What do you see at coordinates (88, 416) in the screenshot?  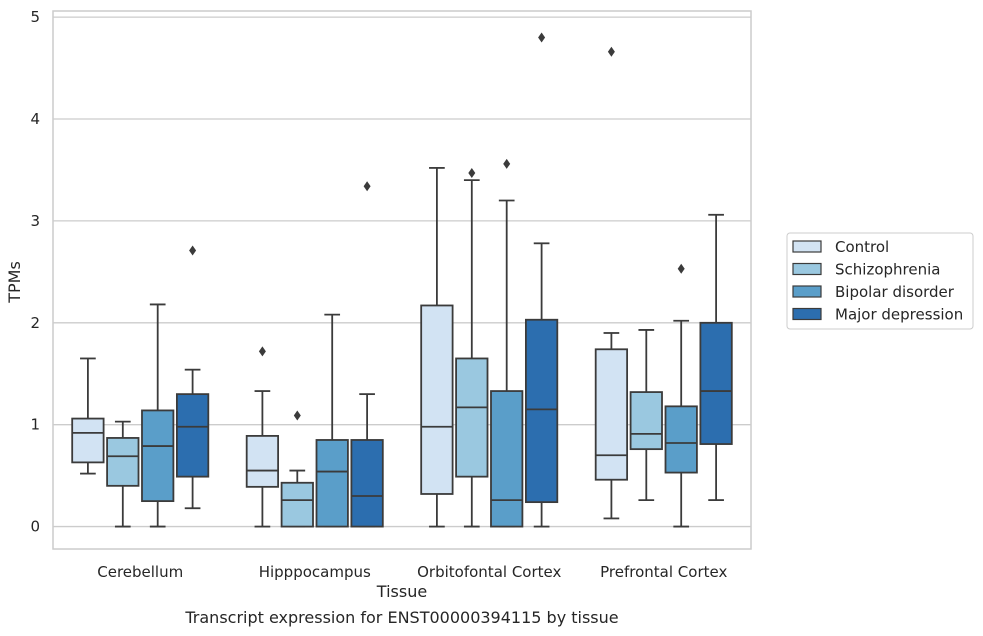 I see `box-cerebellum-control` at bounding box center [88, 416].